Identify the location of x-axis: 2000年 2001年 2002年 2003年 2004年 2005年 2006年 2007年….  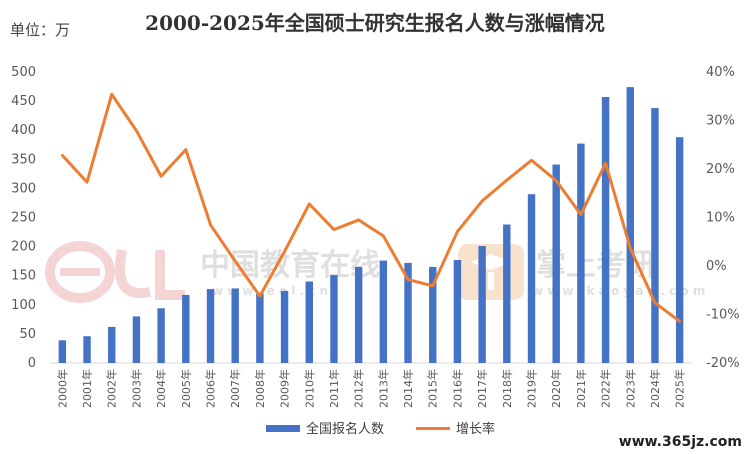
(370, 388).